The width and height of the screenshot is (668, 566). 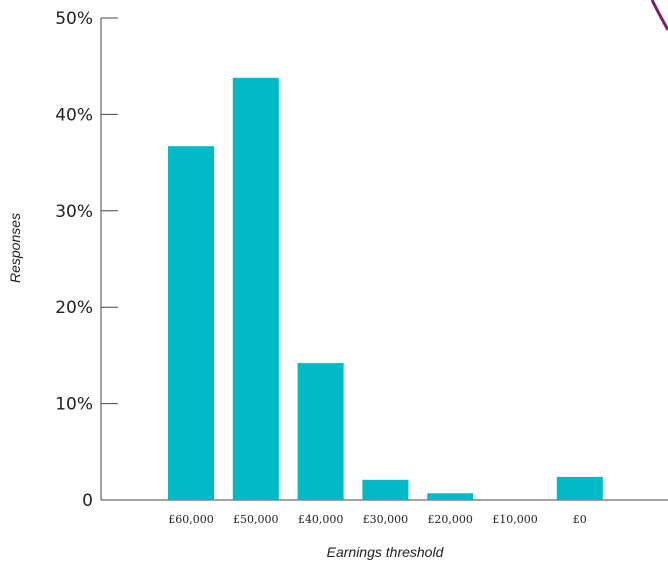 What do you see at coordinates (659, 15) in the screenshot?
I see `decorative-arc` at bounding box center [659, 15].